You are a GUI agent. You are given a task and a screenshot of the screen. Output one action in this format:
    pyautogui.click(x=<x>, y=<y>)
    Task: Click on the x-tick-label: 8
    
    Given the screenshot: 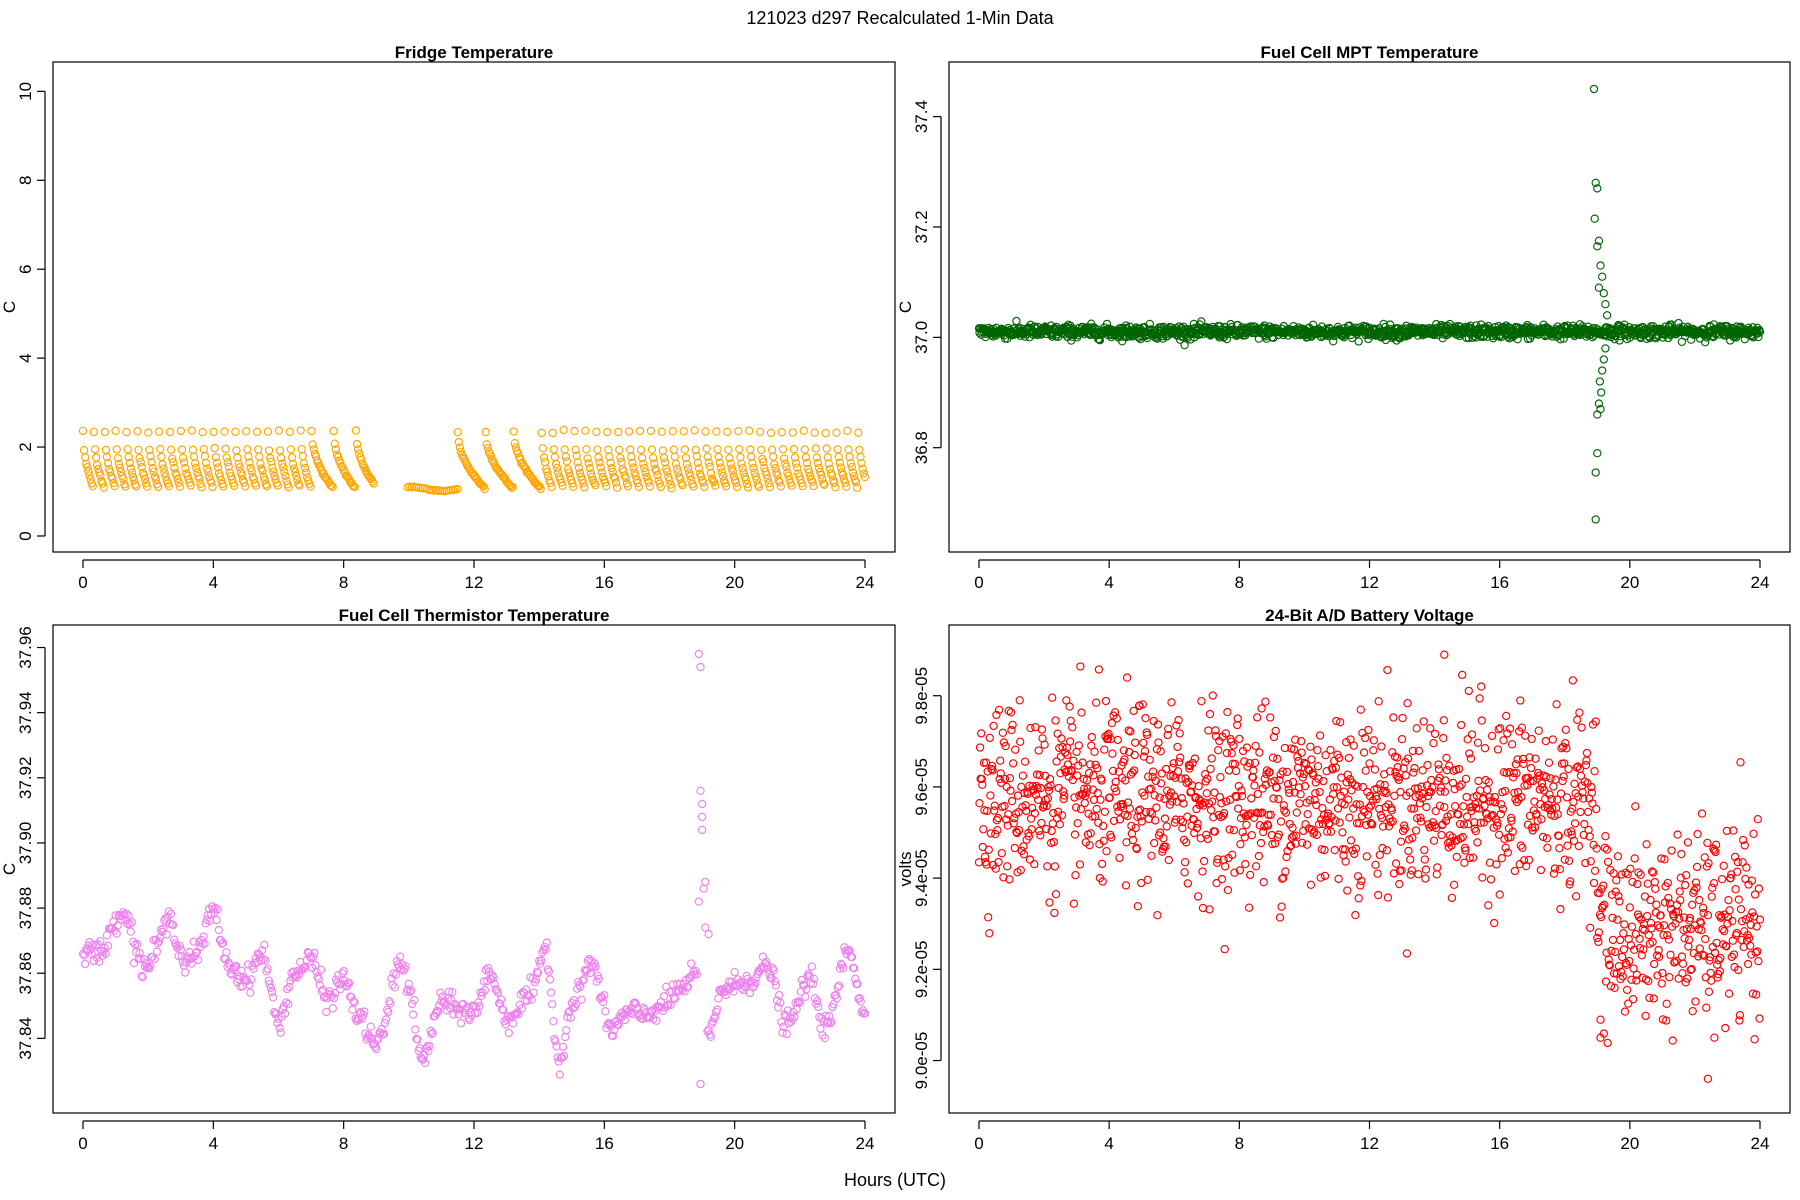 What is the action you would take?
    pyautogui.click(x=343, y=1143)
    